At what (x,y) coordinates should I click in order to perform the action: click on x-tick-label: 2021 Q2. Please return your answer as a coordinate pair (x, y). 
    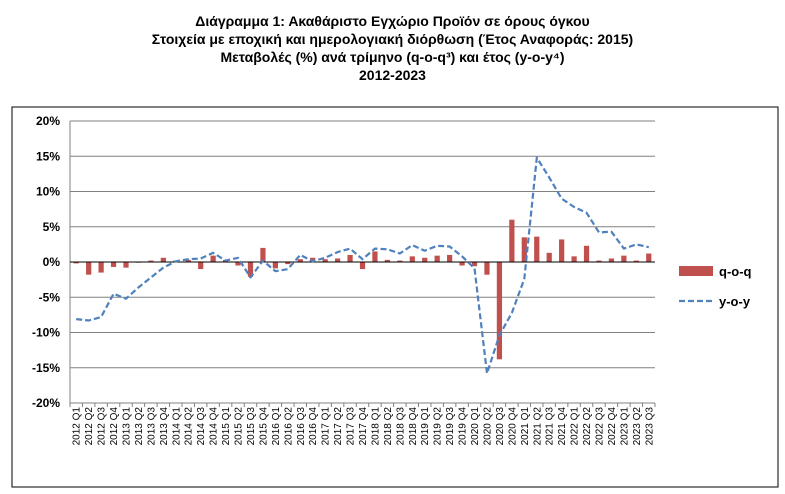
    Looking at the image, I should click on (537, 426).